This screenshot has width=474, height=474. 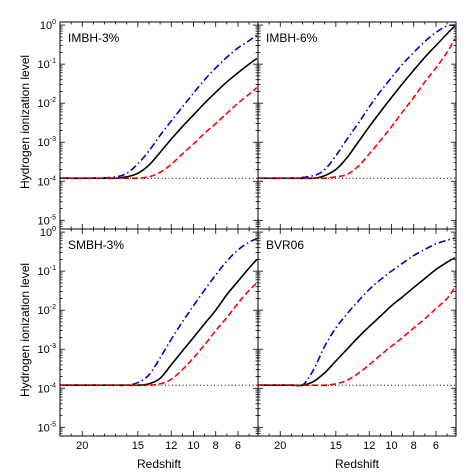 What do you see at coordinates (94, 38) in the screenshot?
I see `panel-label: IMBH-3%` at bounding box center [94, 38].